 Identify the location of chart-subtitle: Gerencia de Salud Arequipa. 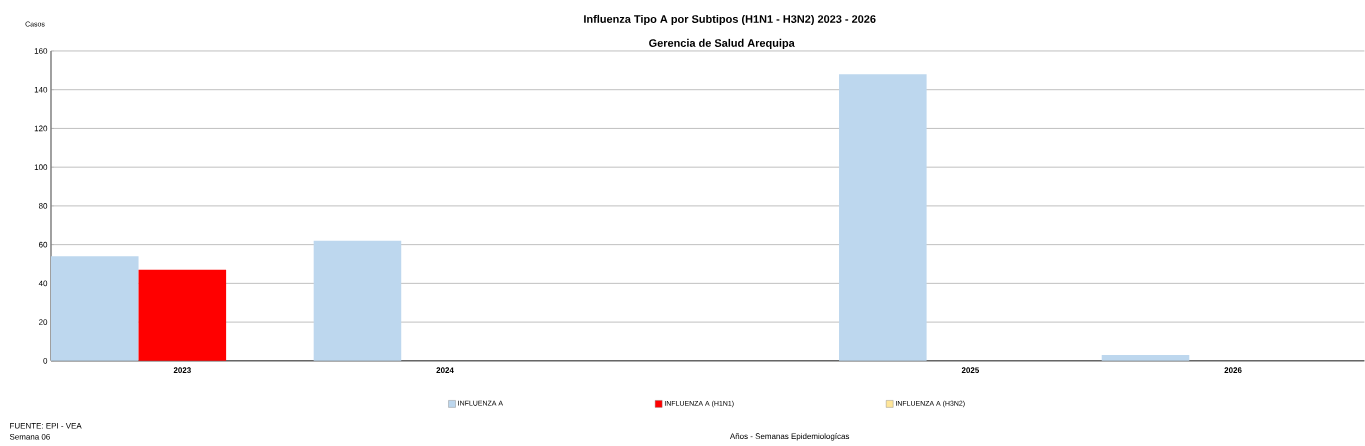
(722, 44).